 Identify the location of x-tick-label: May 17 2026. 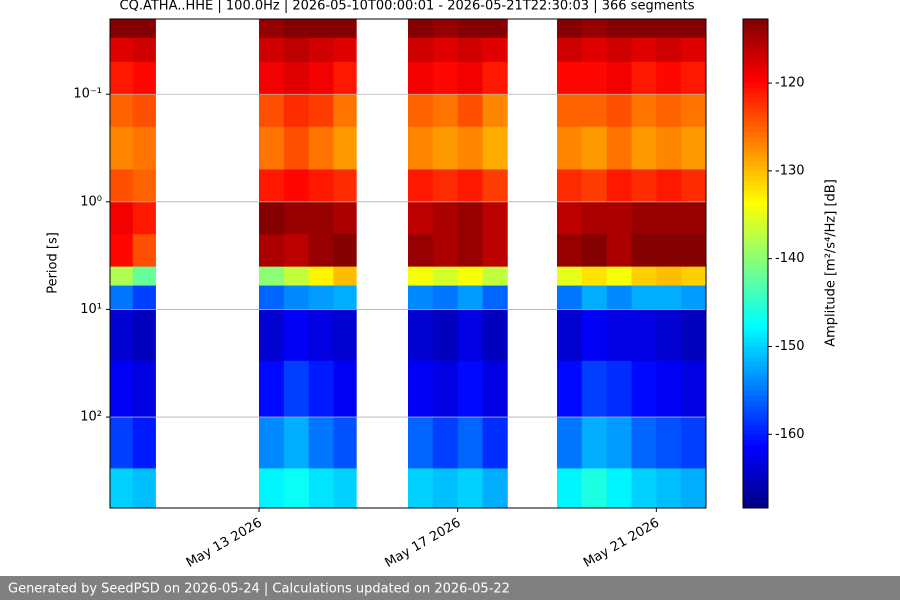
(422, 543).